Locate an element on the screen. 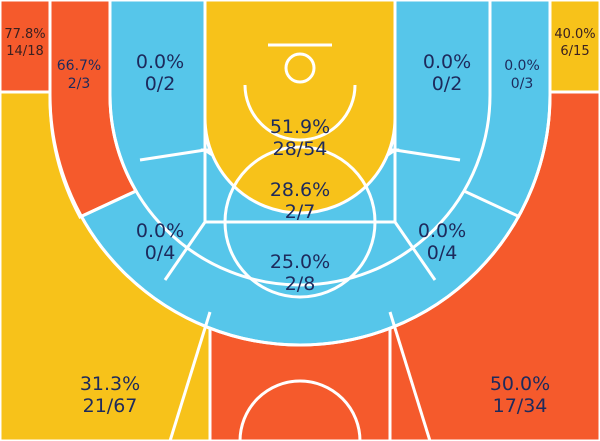 This screenshot has height=441, width=600. frac-label-right-wing-three: 17/34 is located at coordinates (520, 406).